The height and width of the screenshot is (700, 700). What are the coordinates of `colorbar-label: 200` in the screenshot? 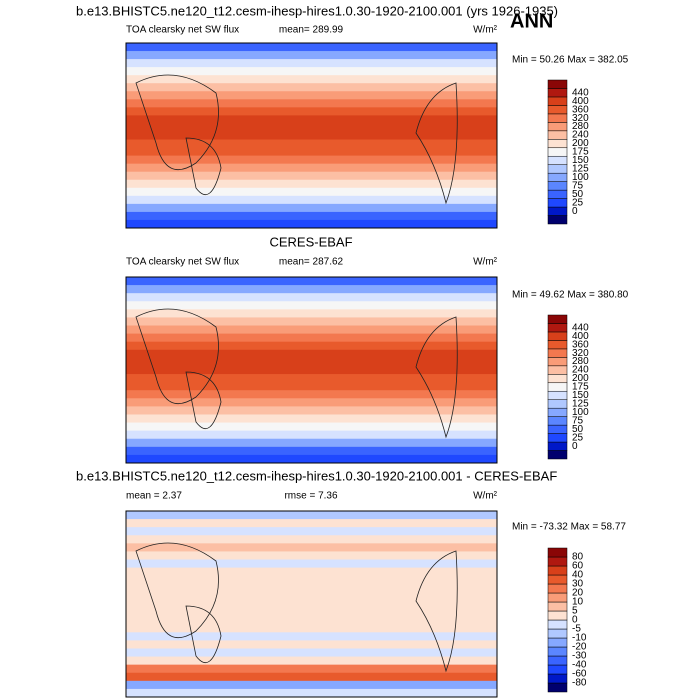 It's located at (580, 378).